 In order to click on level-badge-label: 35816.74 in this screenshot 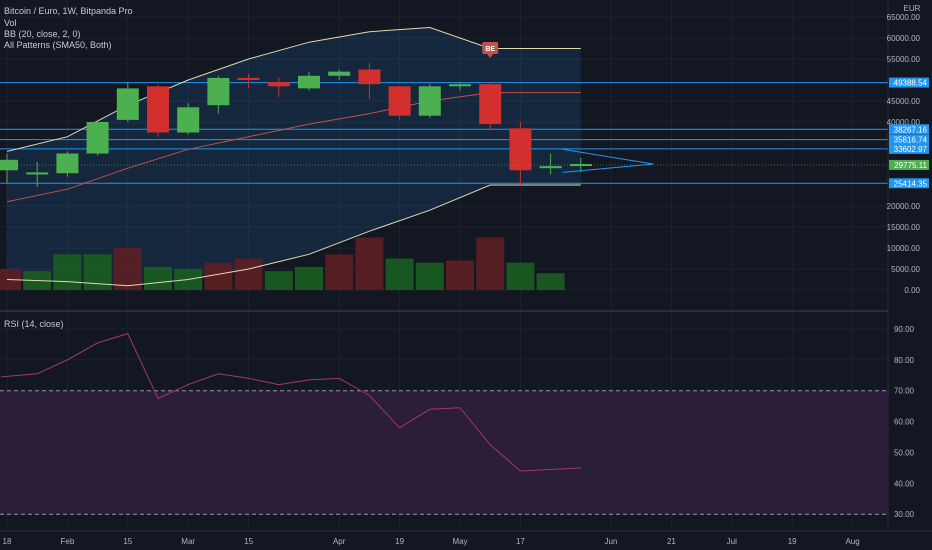, I will do `click(911, 140)`.